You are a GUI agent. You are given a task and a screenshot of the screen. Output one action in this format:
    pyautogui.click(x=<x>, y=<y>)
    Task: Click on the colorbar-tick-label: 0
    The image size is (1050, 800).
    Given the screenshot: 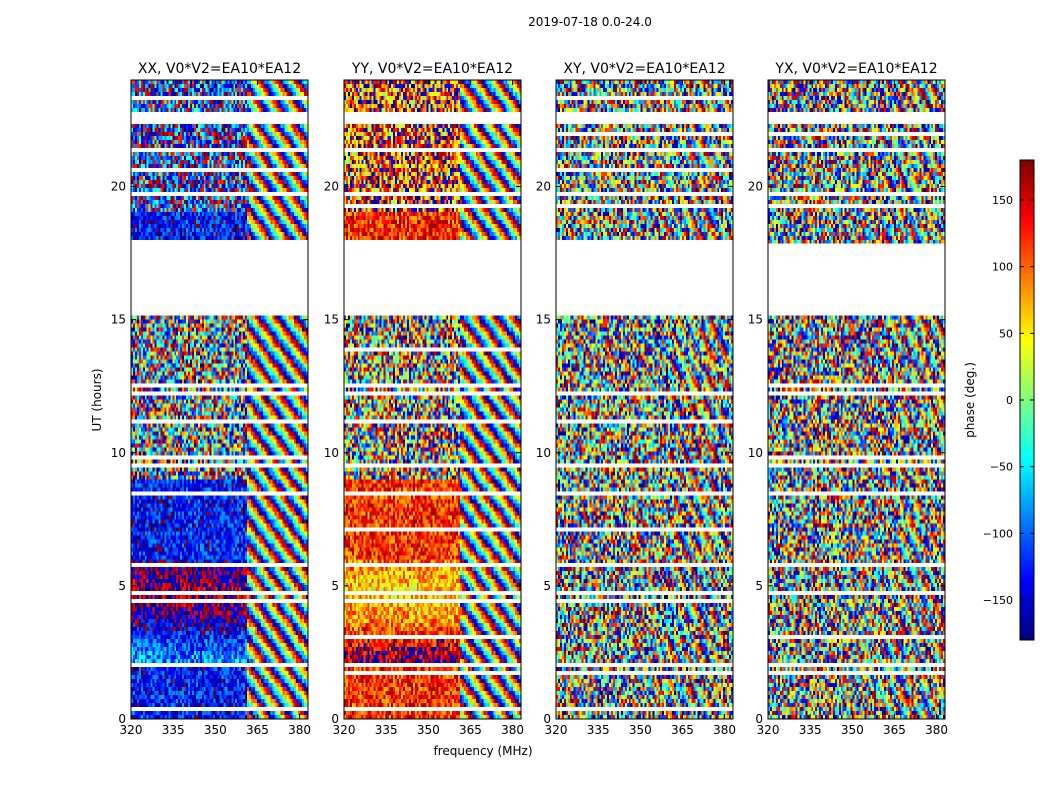 What is the action you would take?
    pyautogui.click(x=1009, y=400)
    